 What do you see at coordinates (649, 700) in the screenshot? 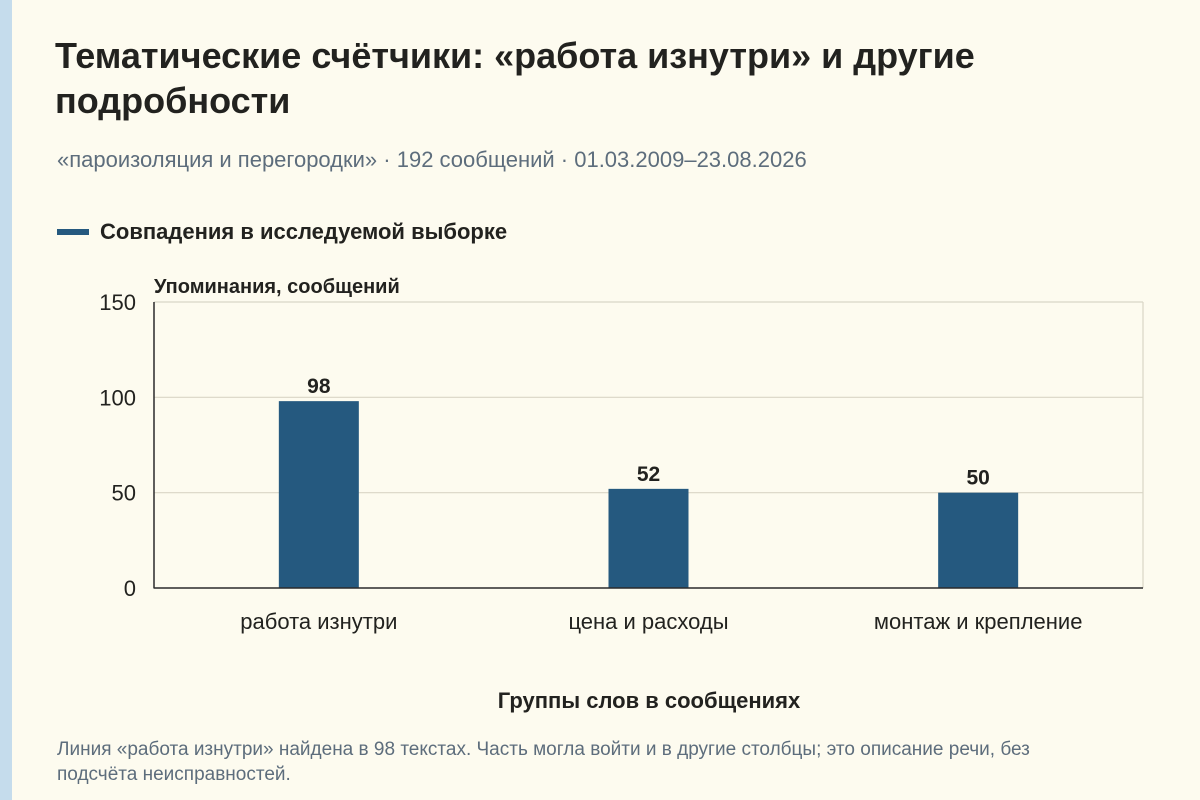
I see `x-axis-title: Группы слов в сообщениях` at bounding box center [649, 700].